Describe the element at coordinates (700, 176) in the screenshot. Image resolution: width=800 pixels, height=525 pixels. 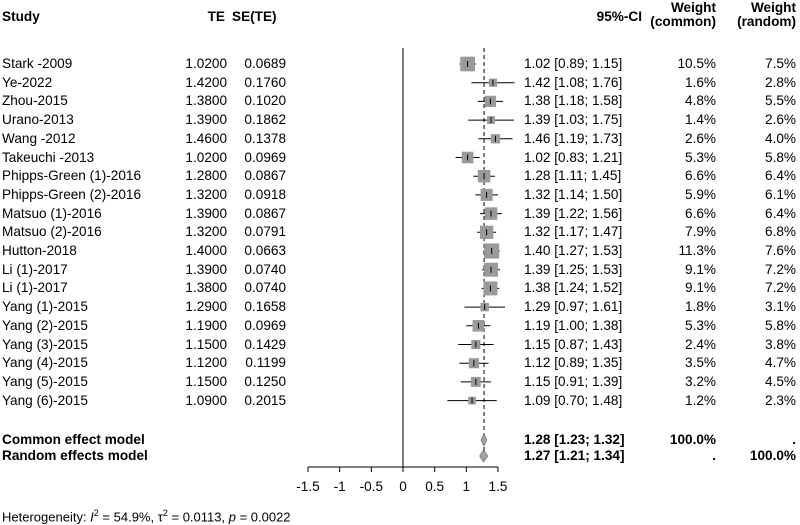
I see `study-weight-common: 6.6%` at that location.